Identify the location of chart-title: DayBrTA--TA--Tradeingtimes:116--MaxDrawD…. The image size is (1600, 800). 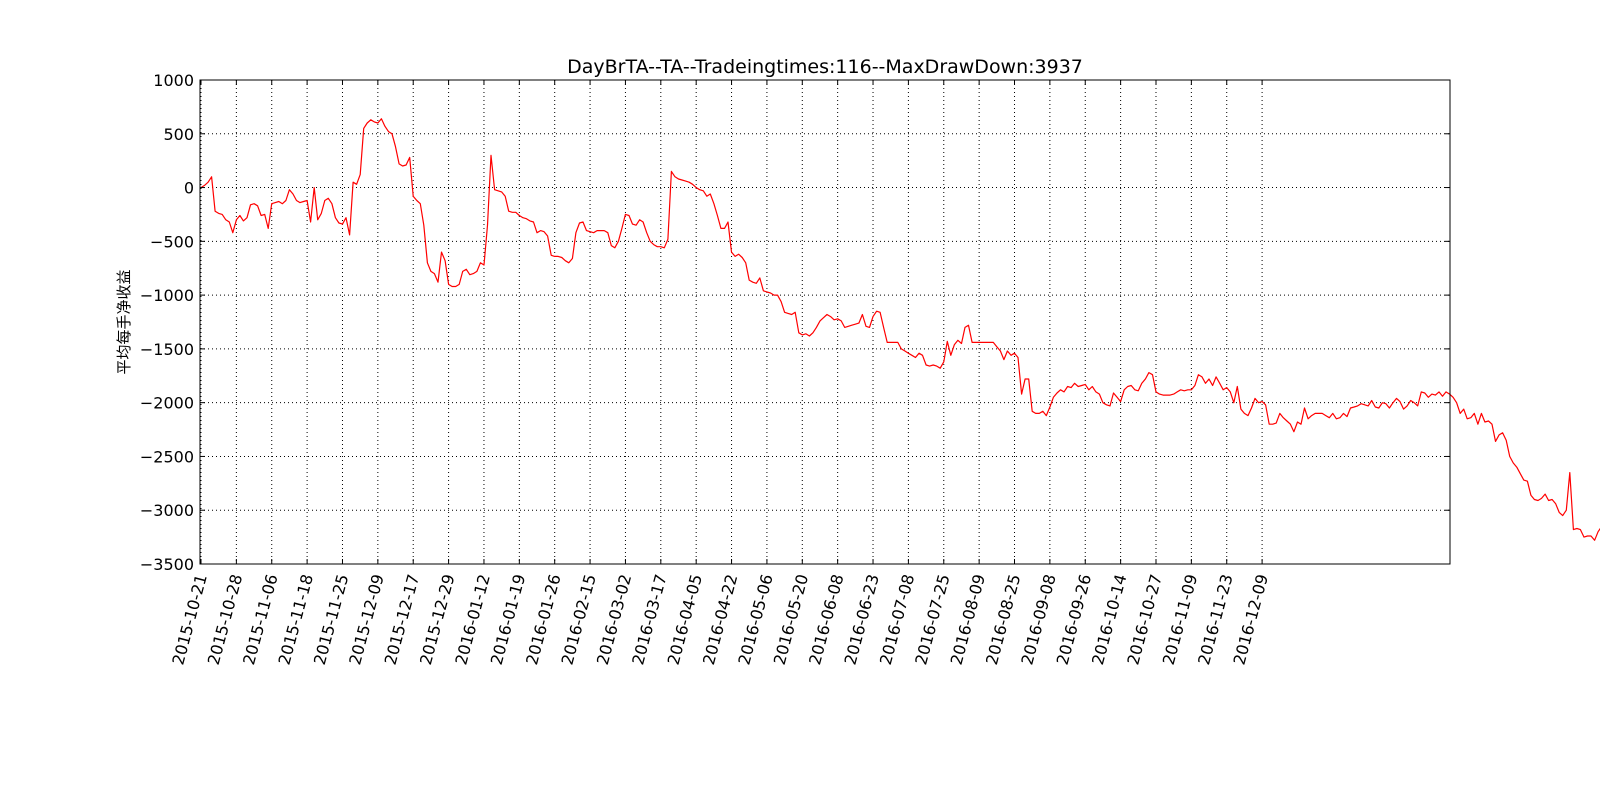
(825, 67).